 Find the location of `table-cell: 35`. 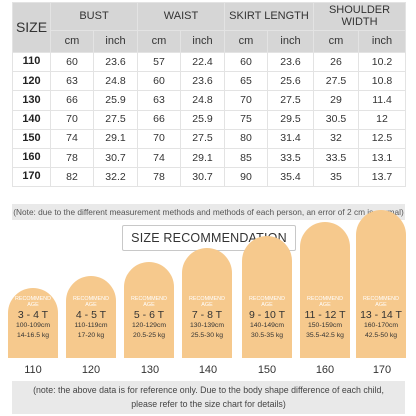

table-cell: 35 is located at coordinates (336, 177).